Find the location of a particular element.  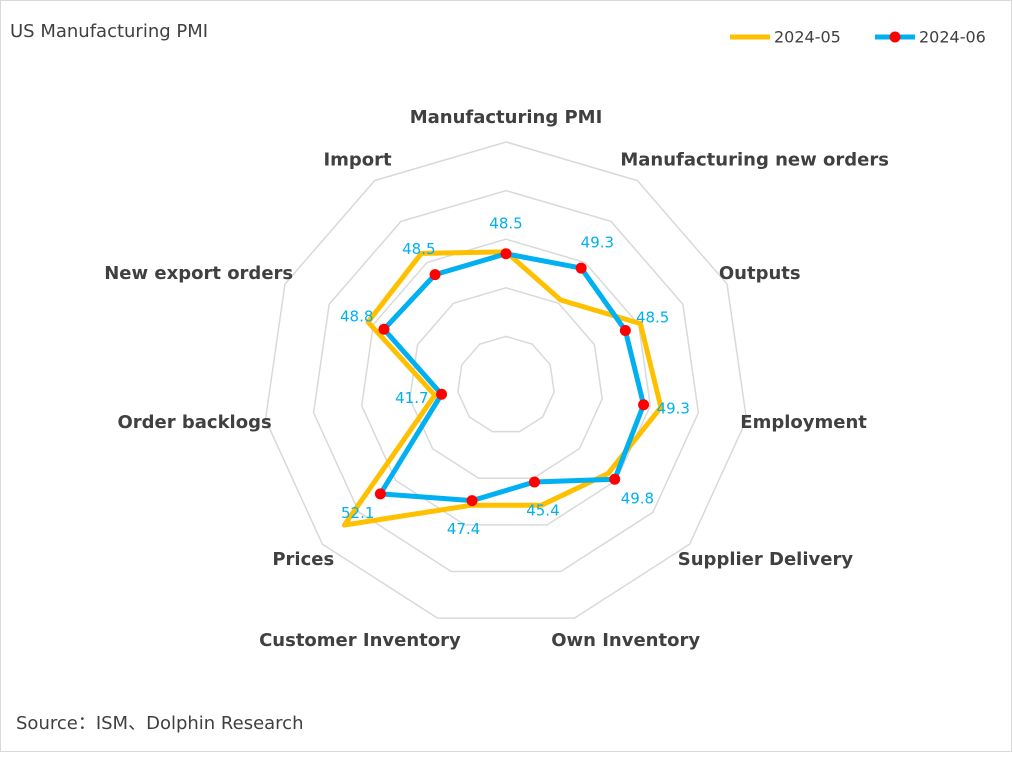

axis-label: Manufacturing new orders is located at coordinates (754, 159).